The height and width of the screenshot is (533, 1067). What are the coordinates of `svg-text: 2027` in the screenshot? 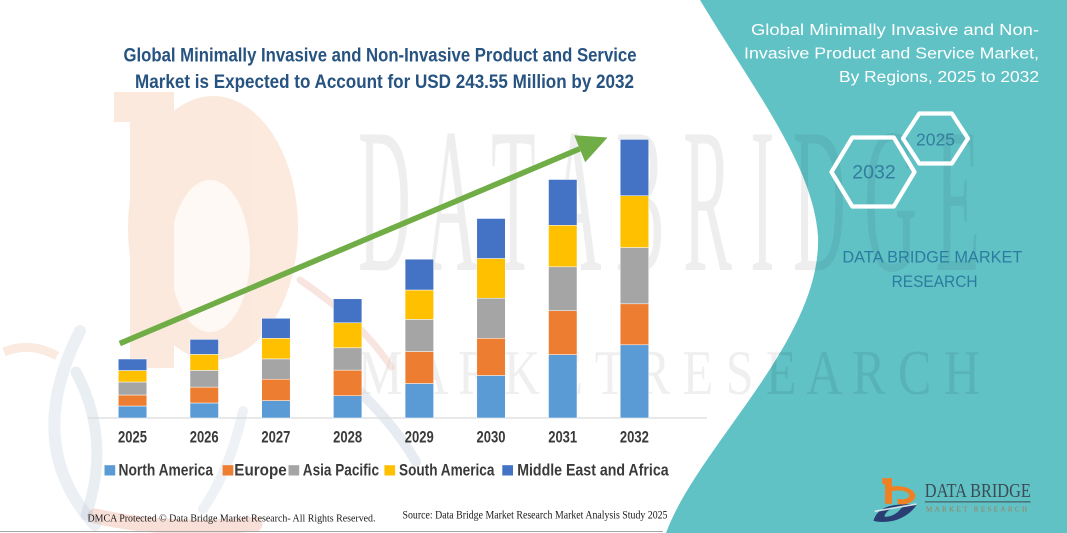 It's located at (275, 438).